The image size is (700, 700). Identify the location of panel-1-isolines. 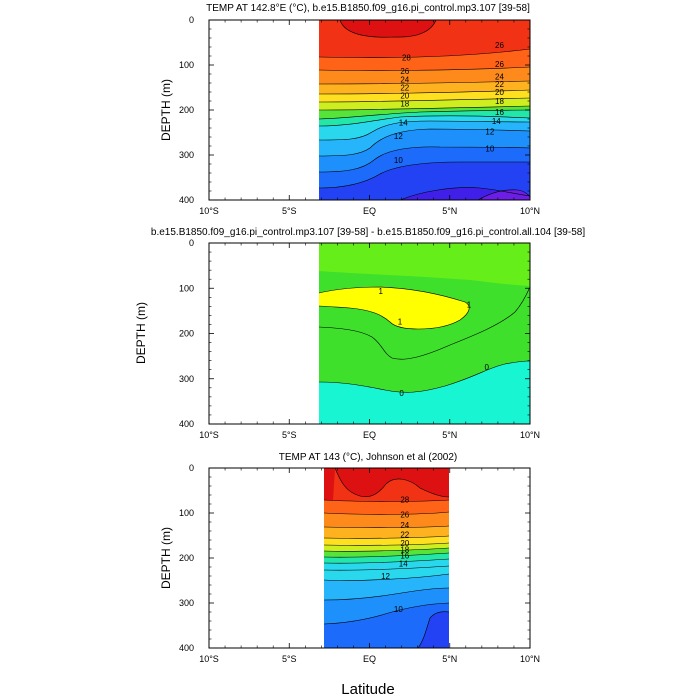
(424, 110).